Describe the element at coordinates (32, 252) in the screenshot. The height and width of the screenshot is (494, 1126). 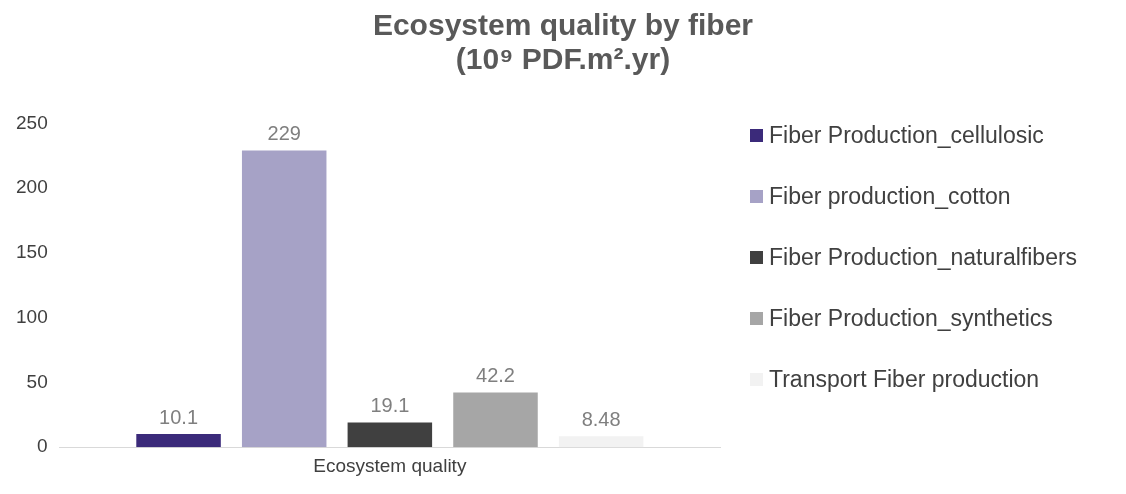
I see `y-tick-label: 150` at that location.